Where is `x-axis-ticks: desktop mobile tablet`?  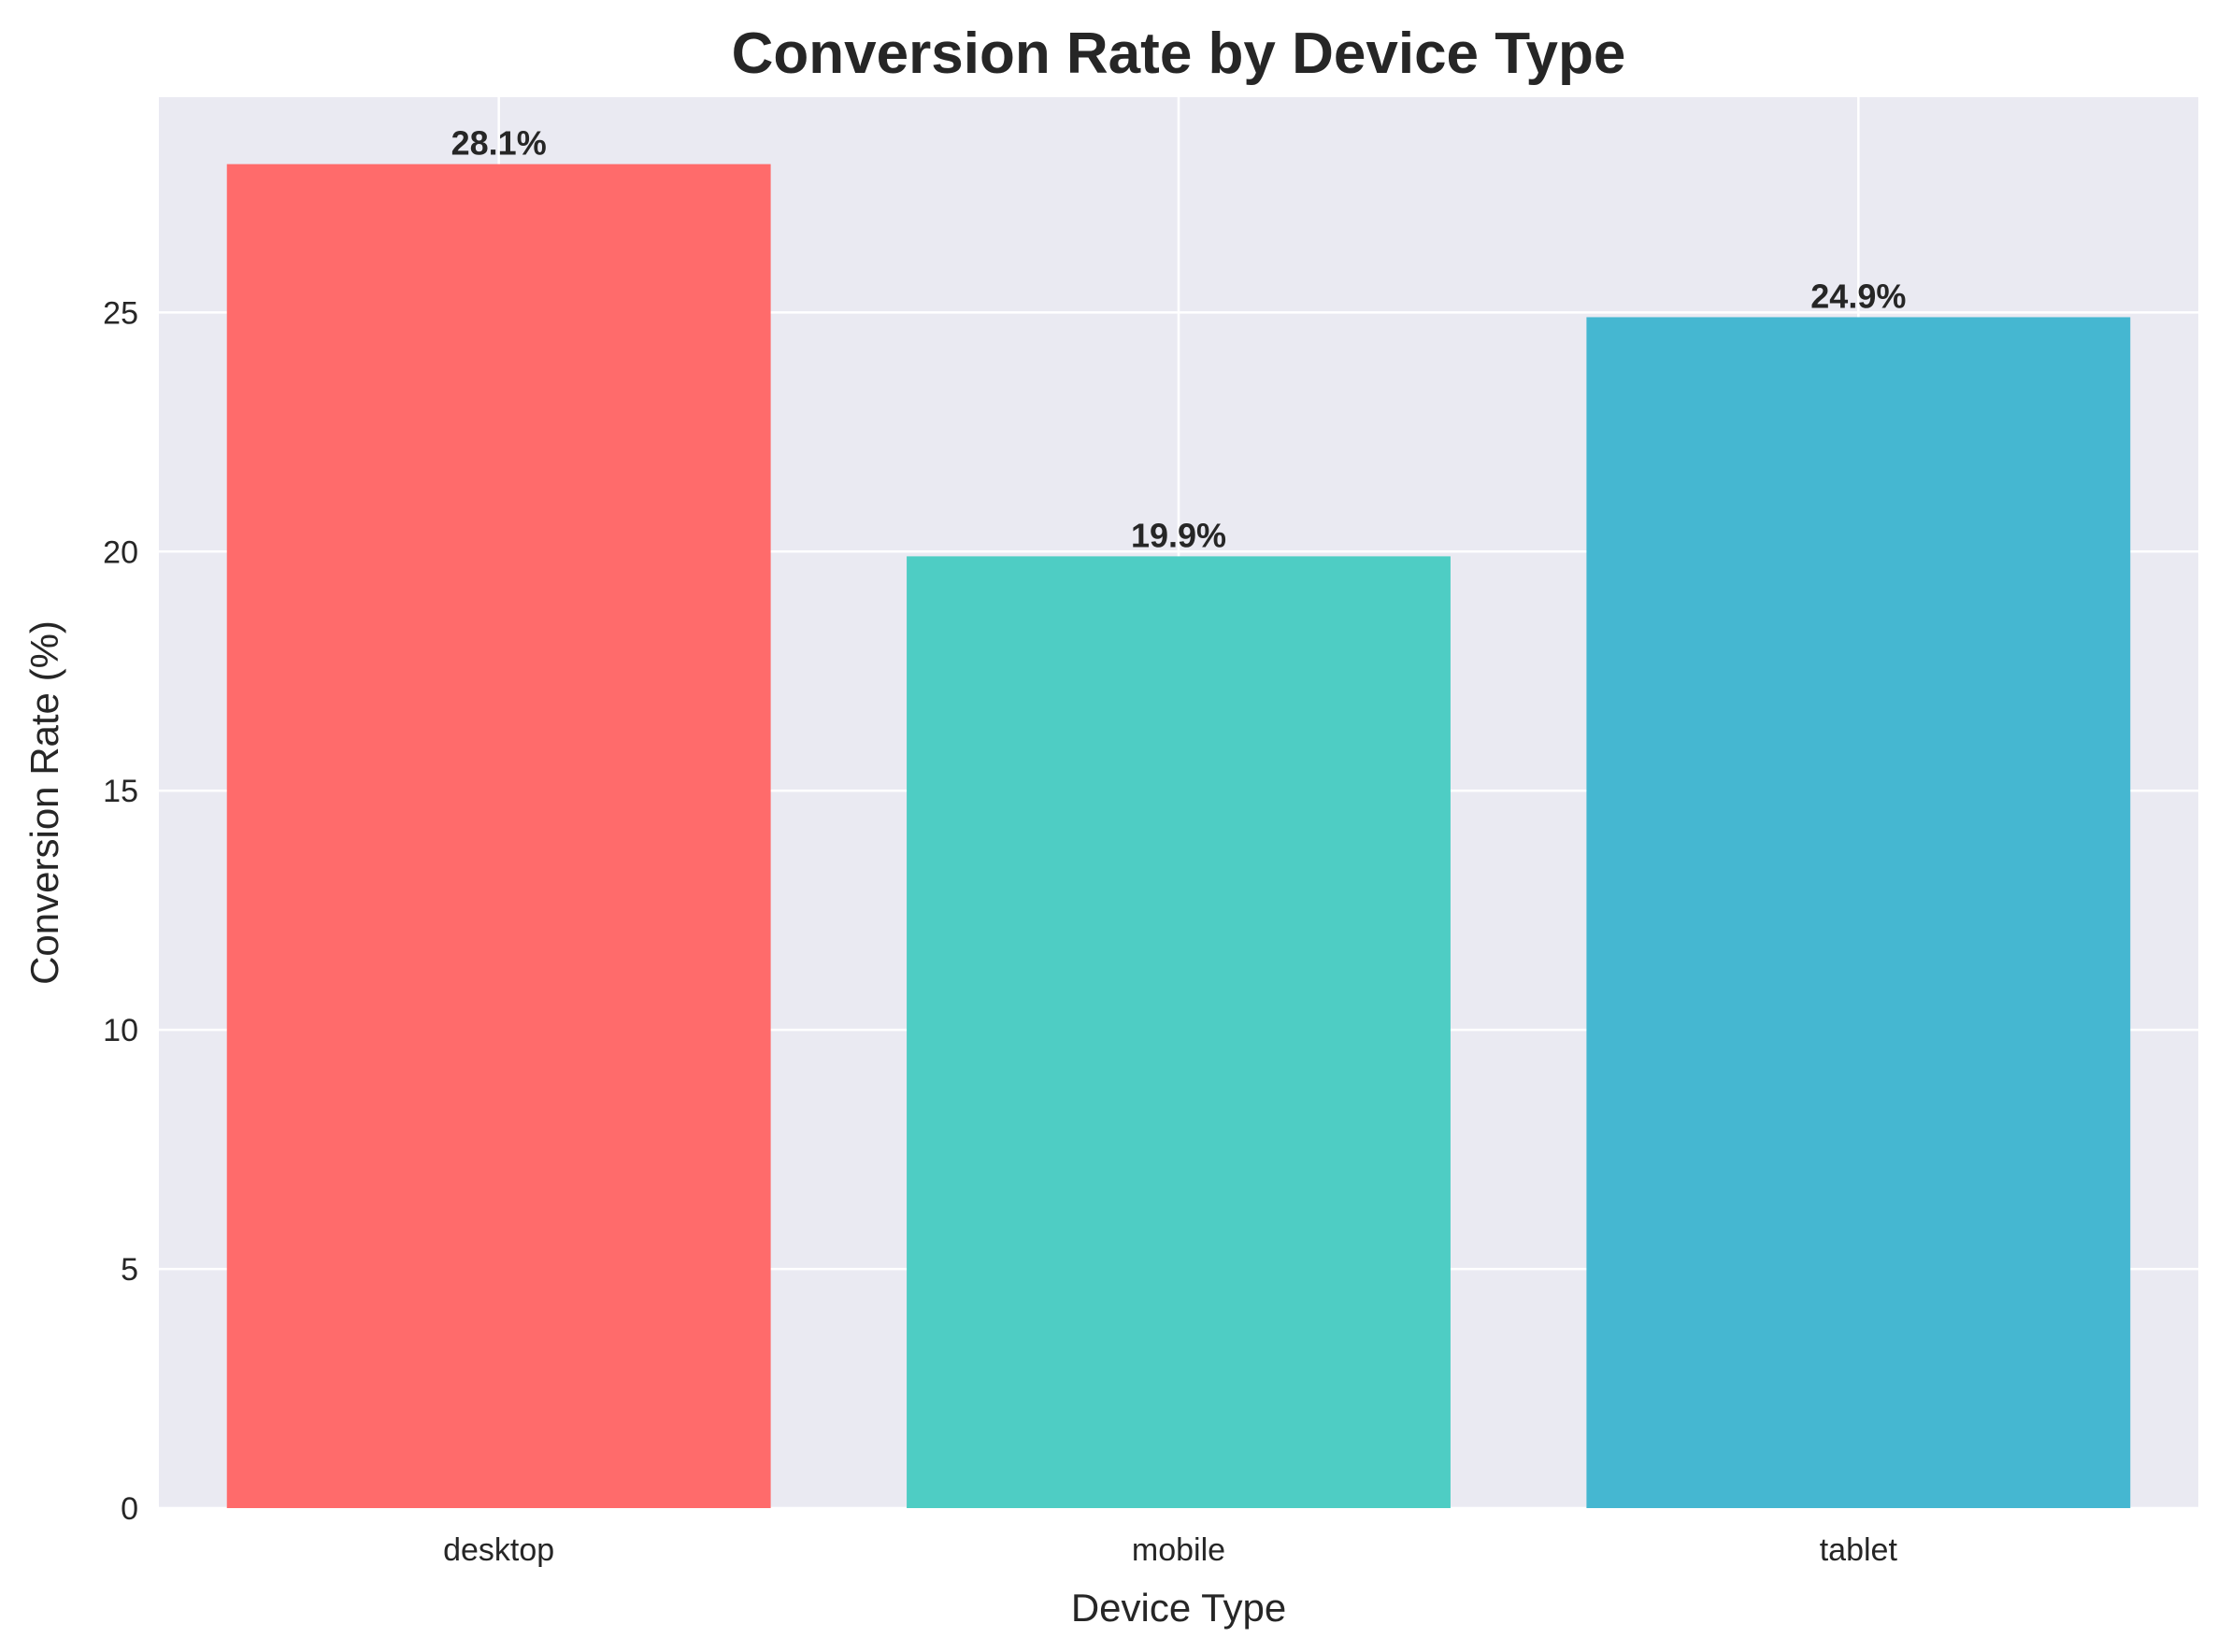 x-axis-ticks: desktop mobile tablet is located at coordinates (1170, 1550).